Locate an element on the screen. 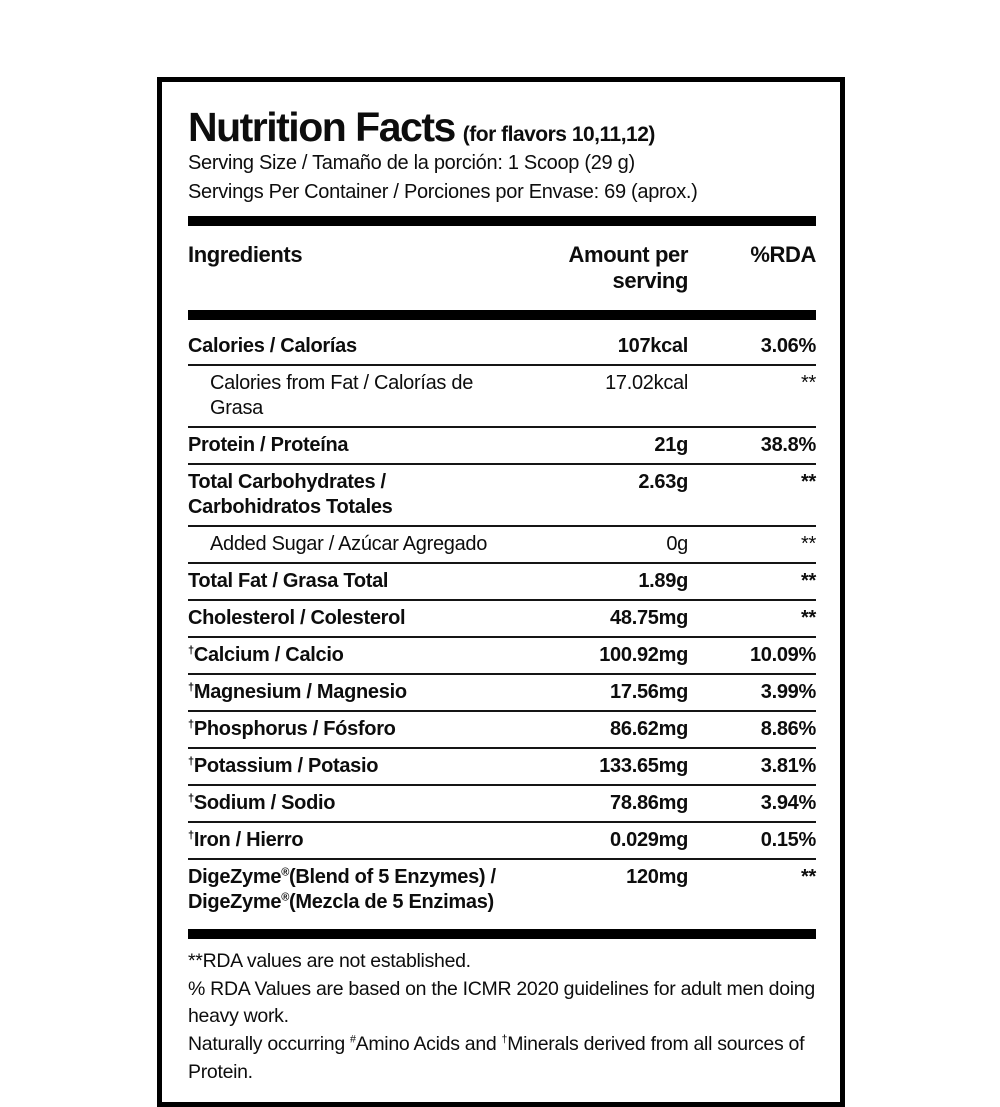 Image resolution: width=1000 pixels, height=1107 pixels. ingredient-name: Calories from Fat / Calorías de Grasa is located at coordinates (342, 396).